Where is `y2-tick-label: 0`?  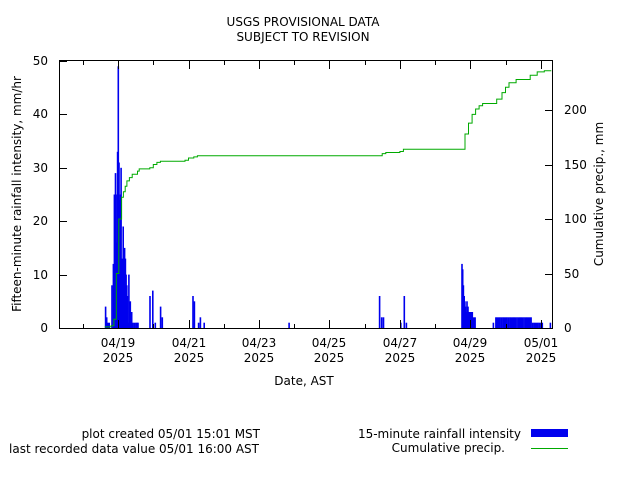 y2-tick-label: 0 is located at coordinates (568, 328).